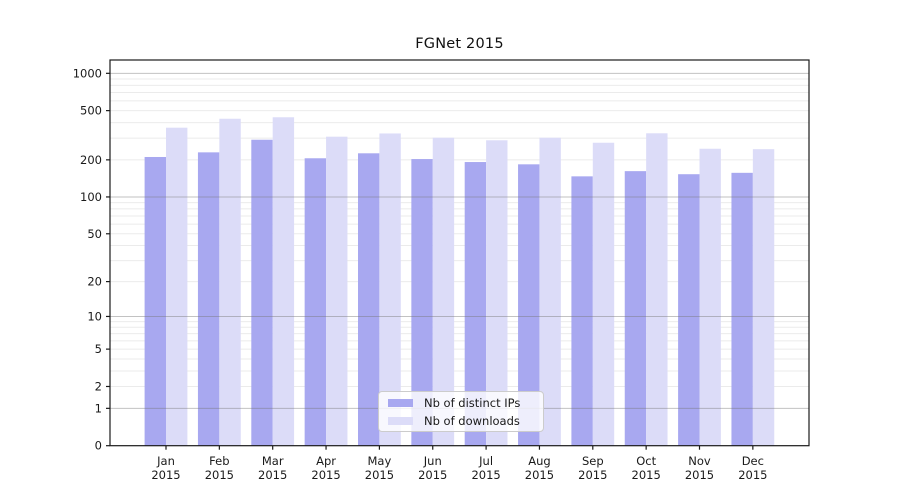  I want to click on bar-downloads-may, so click(390, 289).